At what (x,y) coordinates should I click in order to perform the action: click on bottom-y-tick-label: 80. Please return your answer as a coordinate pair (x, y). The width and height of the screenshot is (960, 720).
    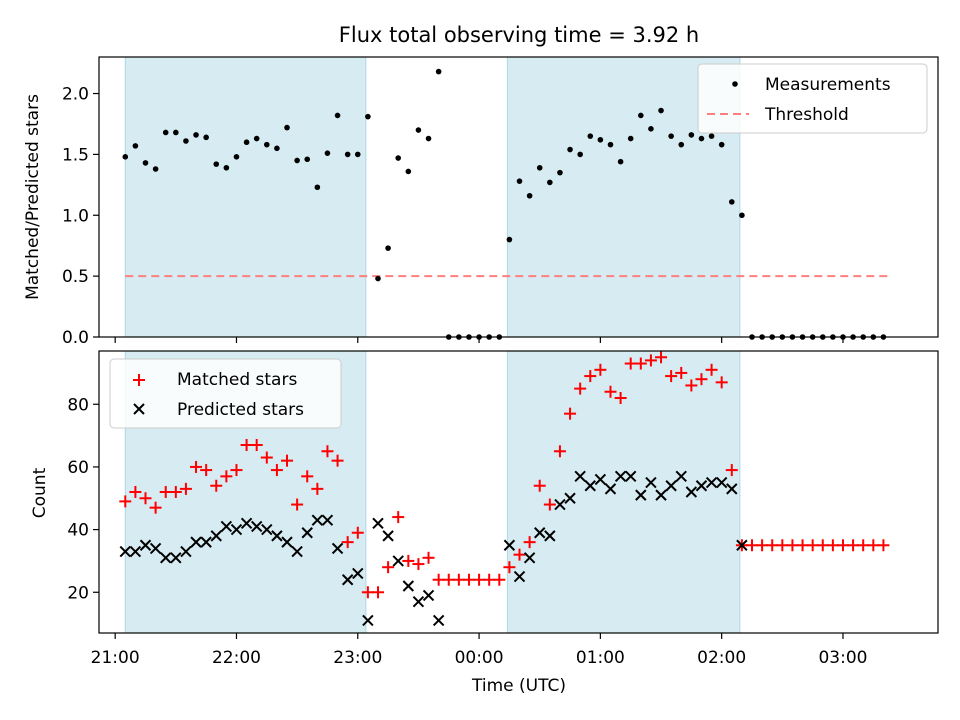
    Looking at the image, I should click on (78, 405).